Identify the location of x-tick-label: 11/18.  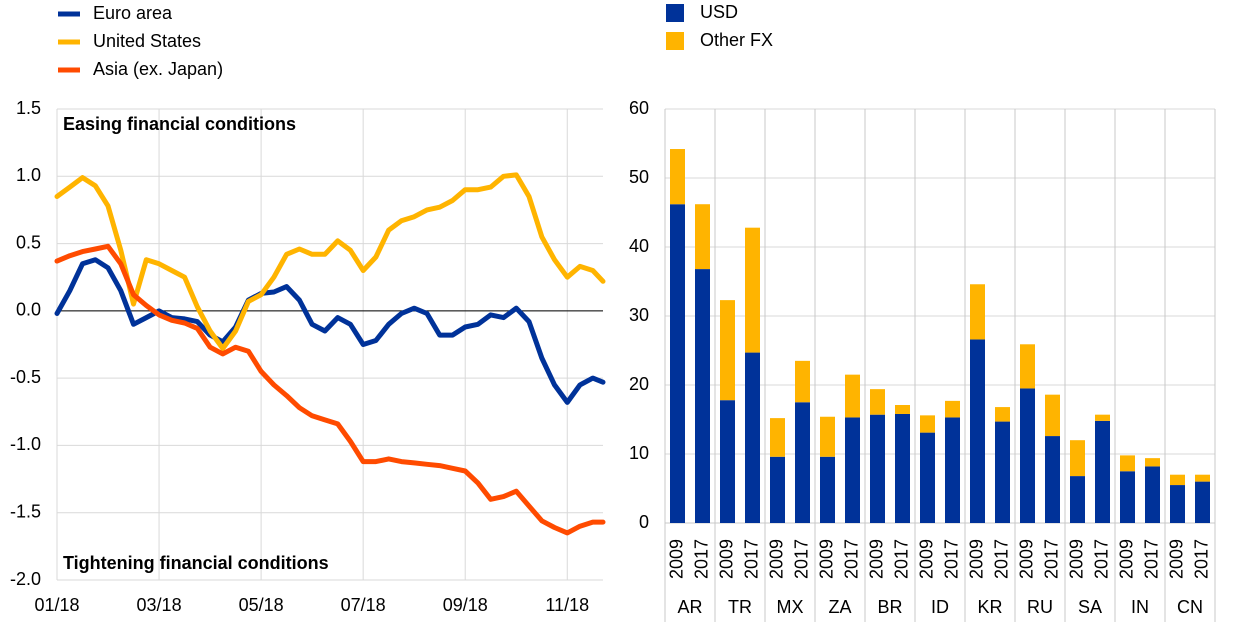
(567, 605).